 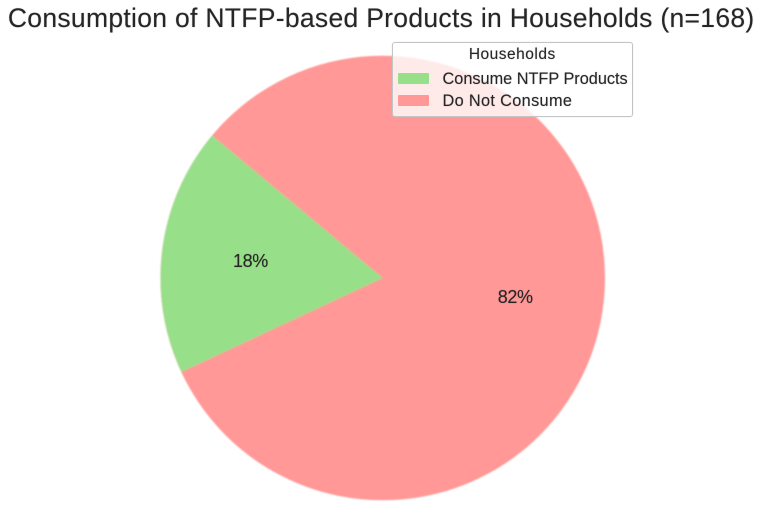 I want to click on svg-text: 18%, so click(x=250, y=261).